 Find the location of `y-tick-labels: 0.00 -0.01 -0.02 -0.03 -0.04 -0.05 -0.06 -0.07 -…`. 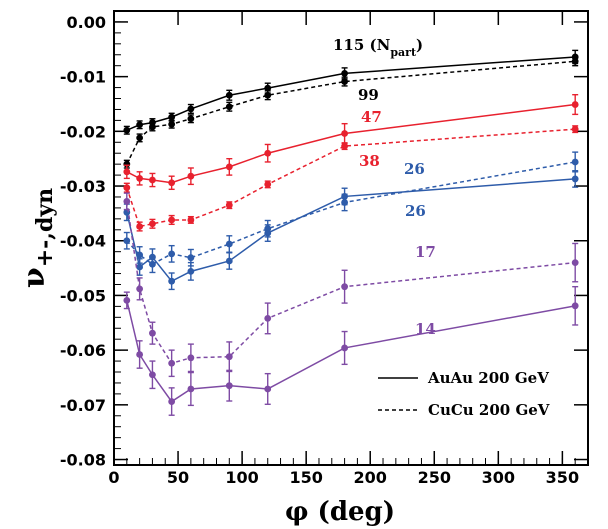

y-tick-labels: 0.00 -0.01 -0.02 -0.03 -0.04 -0.05 -0.06 -0.07 -… is located at coordinates (83, 241).